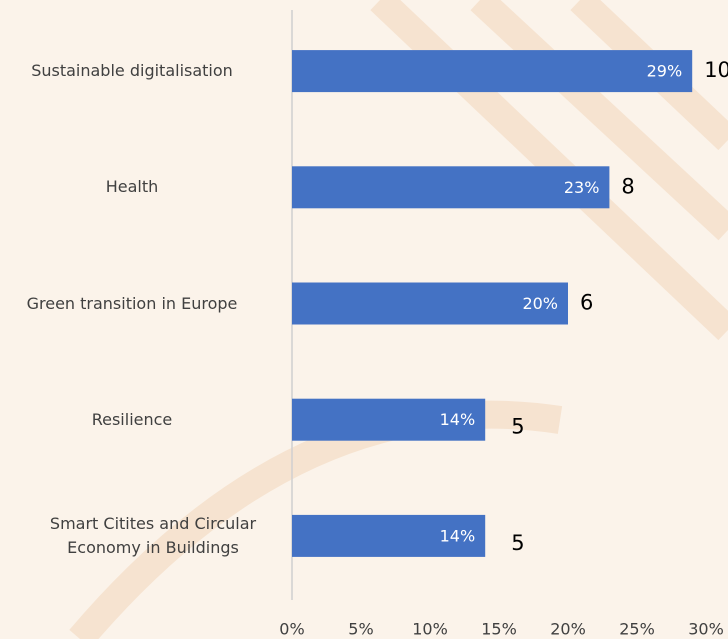 The height and width of the screenshot is (639, 728). What do you see at coordinates (665, 71) in the screenshot?
I see `bar-value-label: 29%` at bounding box center [665, 71].